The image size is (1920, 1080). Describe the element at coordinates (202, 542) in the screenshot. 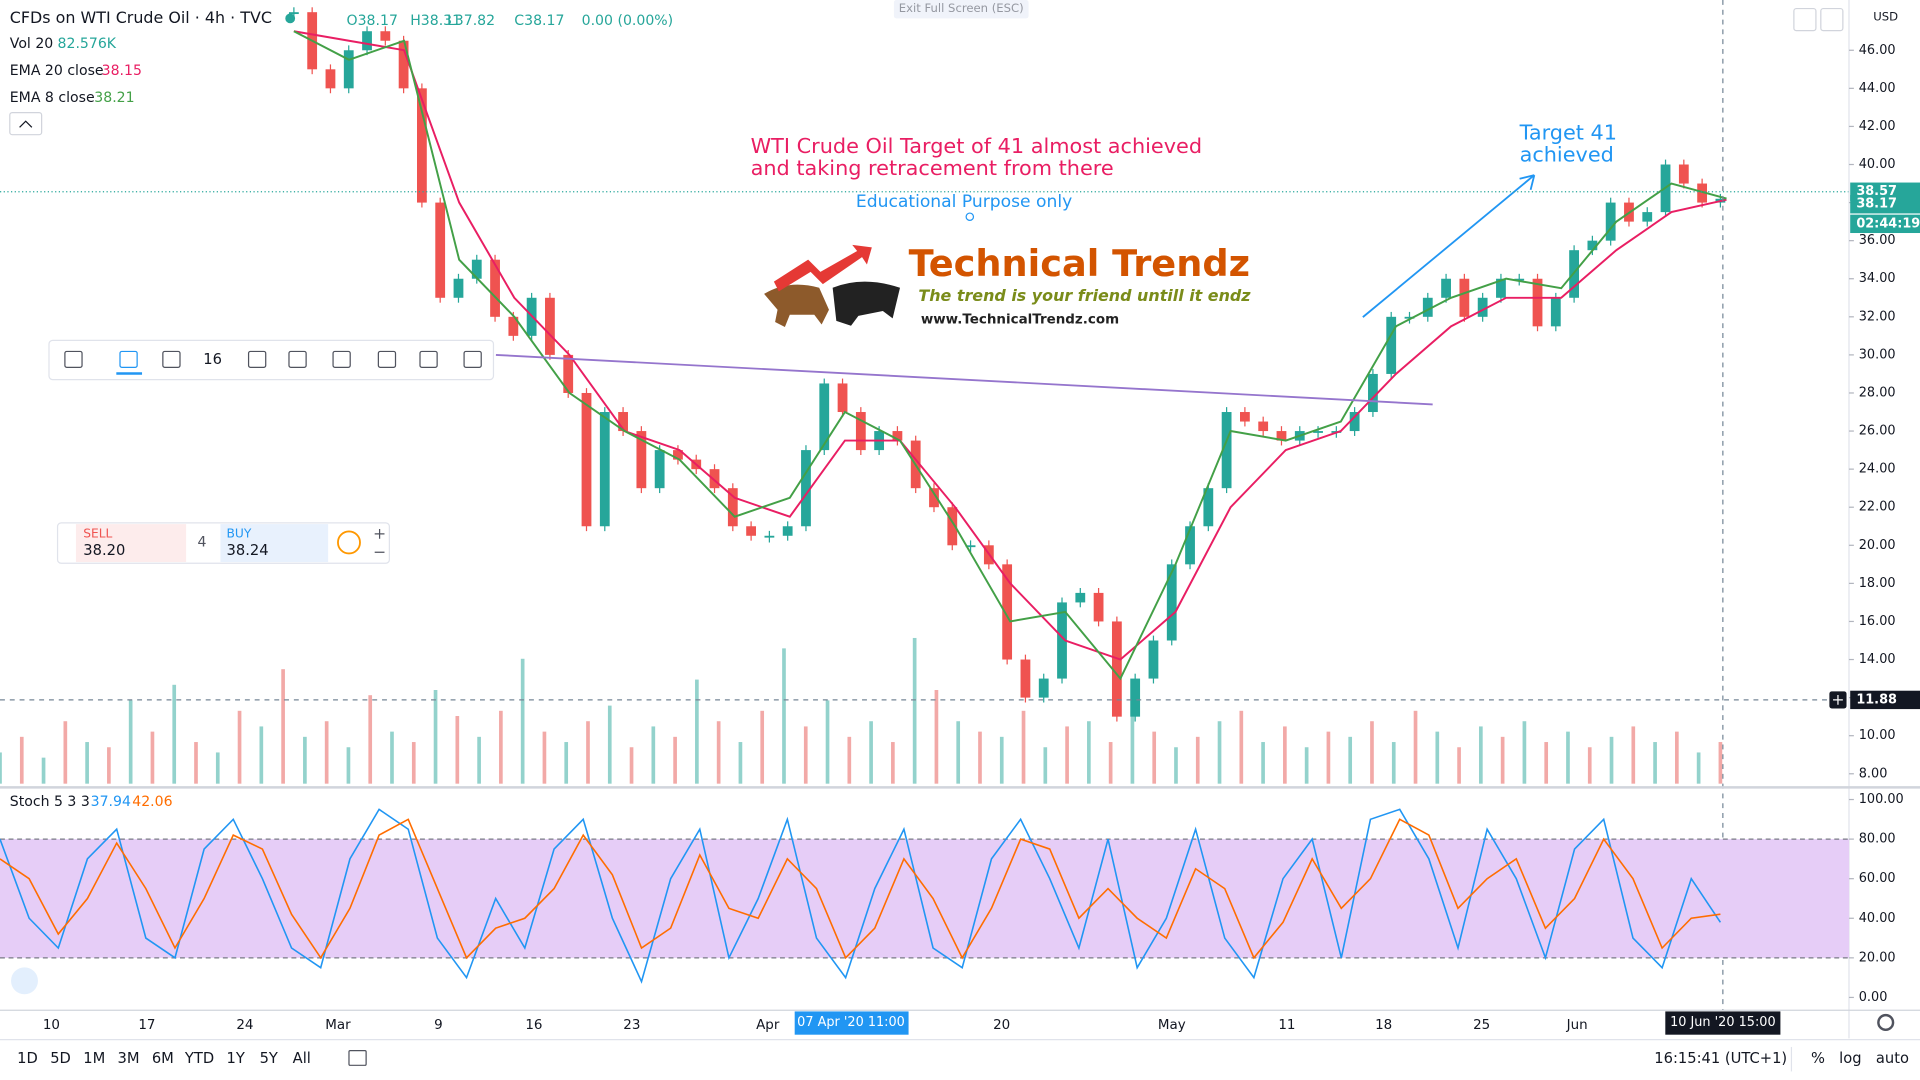

I see `quantity: 4` at that location.